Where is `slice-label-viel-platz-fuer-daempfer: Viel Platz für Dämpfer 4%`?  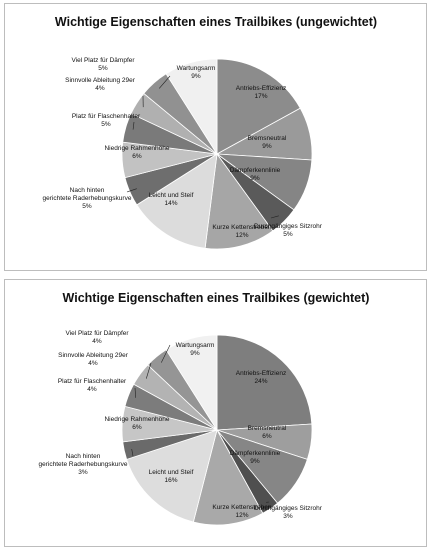 slice-label-viel-platz-fuer-daempfer: Viel Platz für Dämpfer 4% is located at coordinates (97, 337).